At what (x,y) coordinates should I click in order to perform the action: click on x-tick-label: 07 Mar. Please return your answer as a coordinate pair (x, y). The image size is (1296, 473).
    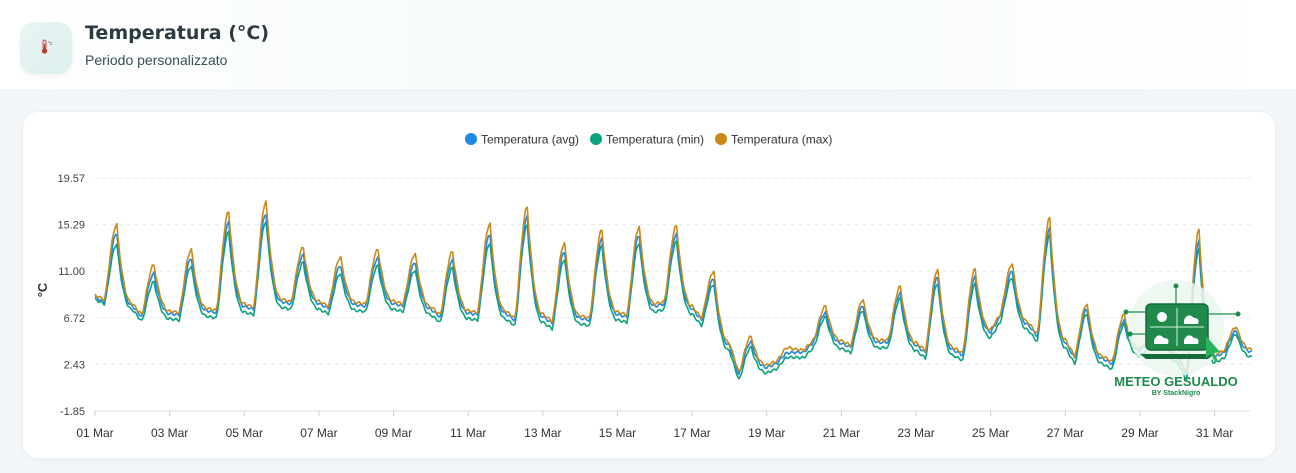
    Looking at the image, I should click on (318, 433).